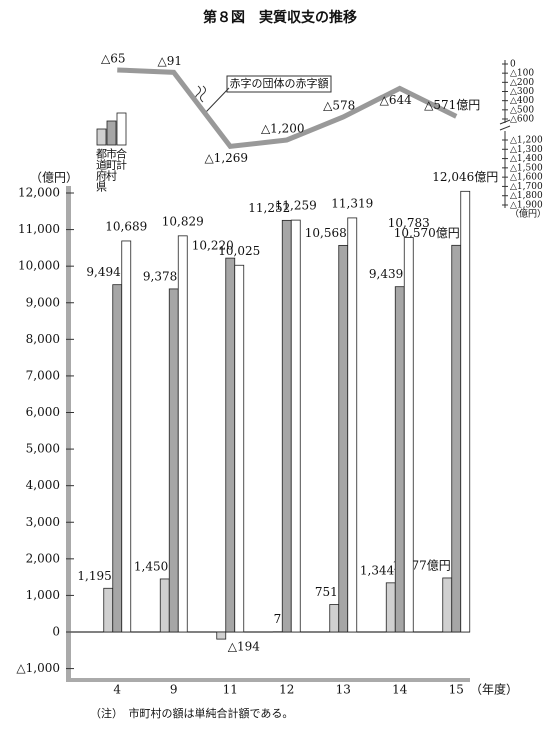  I want to click on y-tick-label: 3,000, so click(43, 522).